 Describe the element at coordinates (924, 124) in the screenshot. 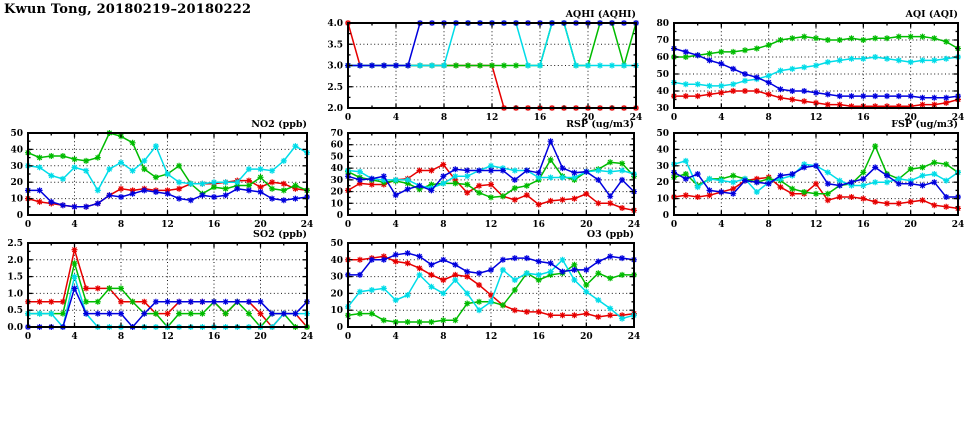

I see `chart-title: FSP (ug/m3)` at that location.